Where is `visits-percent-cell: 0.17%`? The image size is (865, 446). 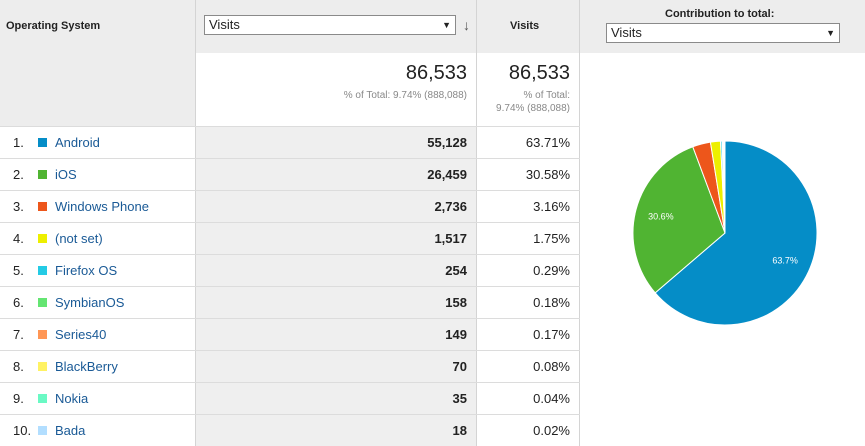
visits-percent-cell: 0.17% is located at coordinates (528, 334).